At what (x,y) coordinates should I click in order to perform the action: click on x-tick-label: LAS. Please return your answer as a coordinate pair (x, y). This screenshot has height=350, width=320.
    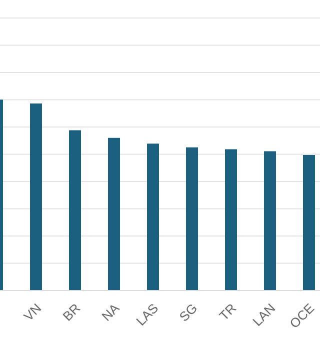
    Looking at the image, I should click on (147, 314).